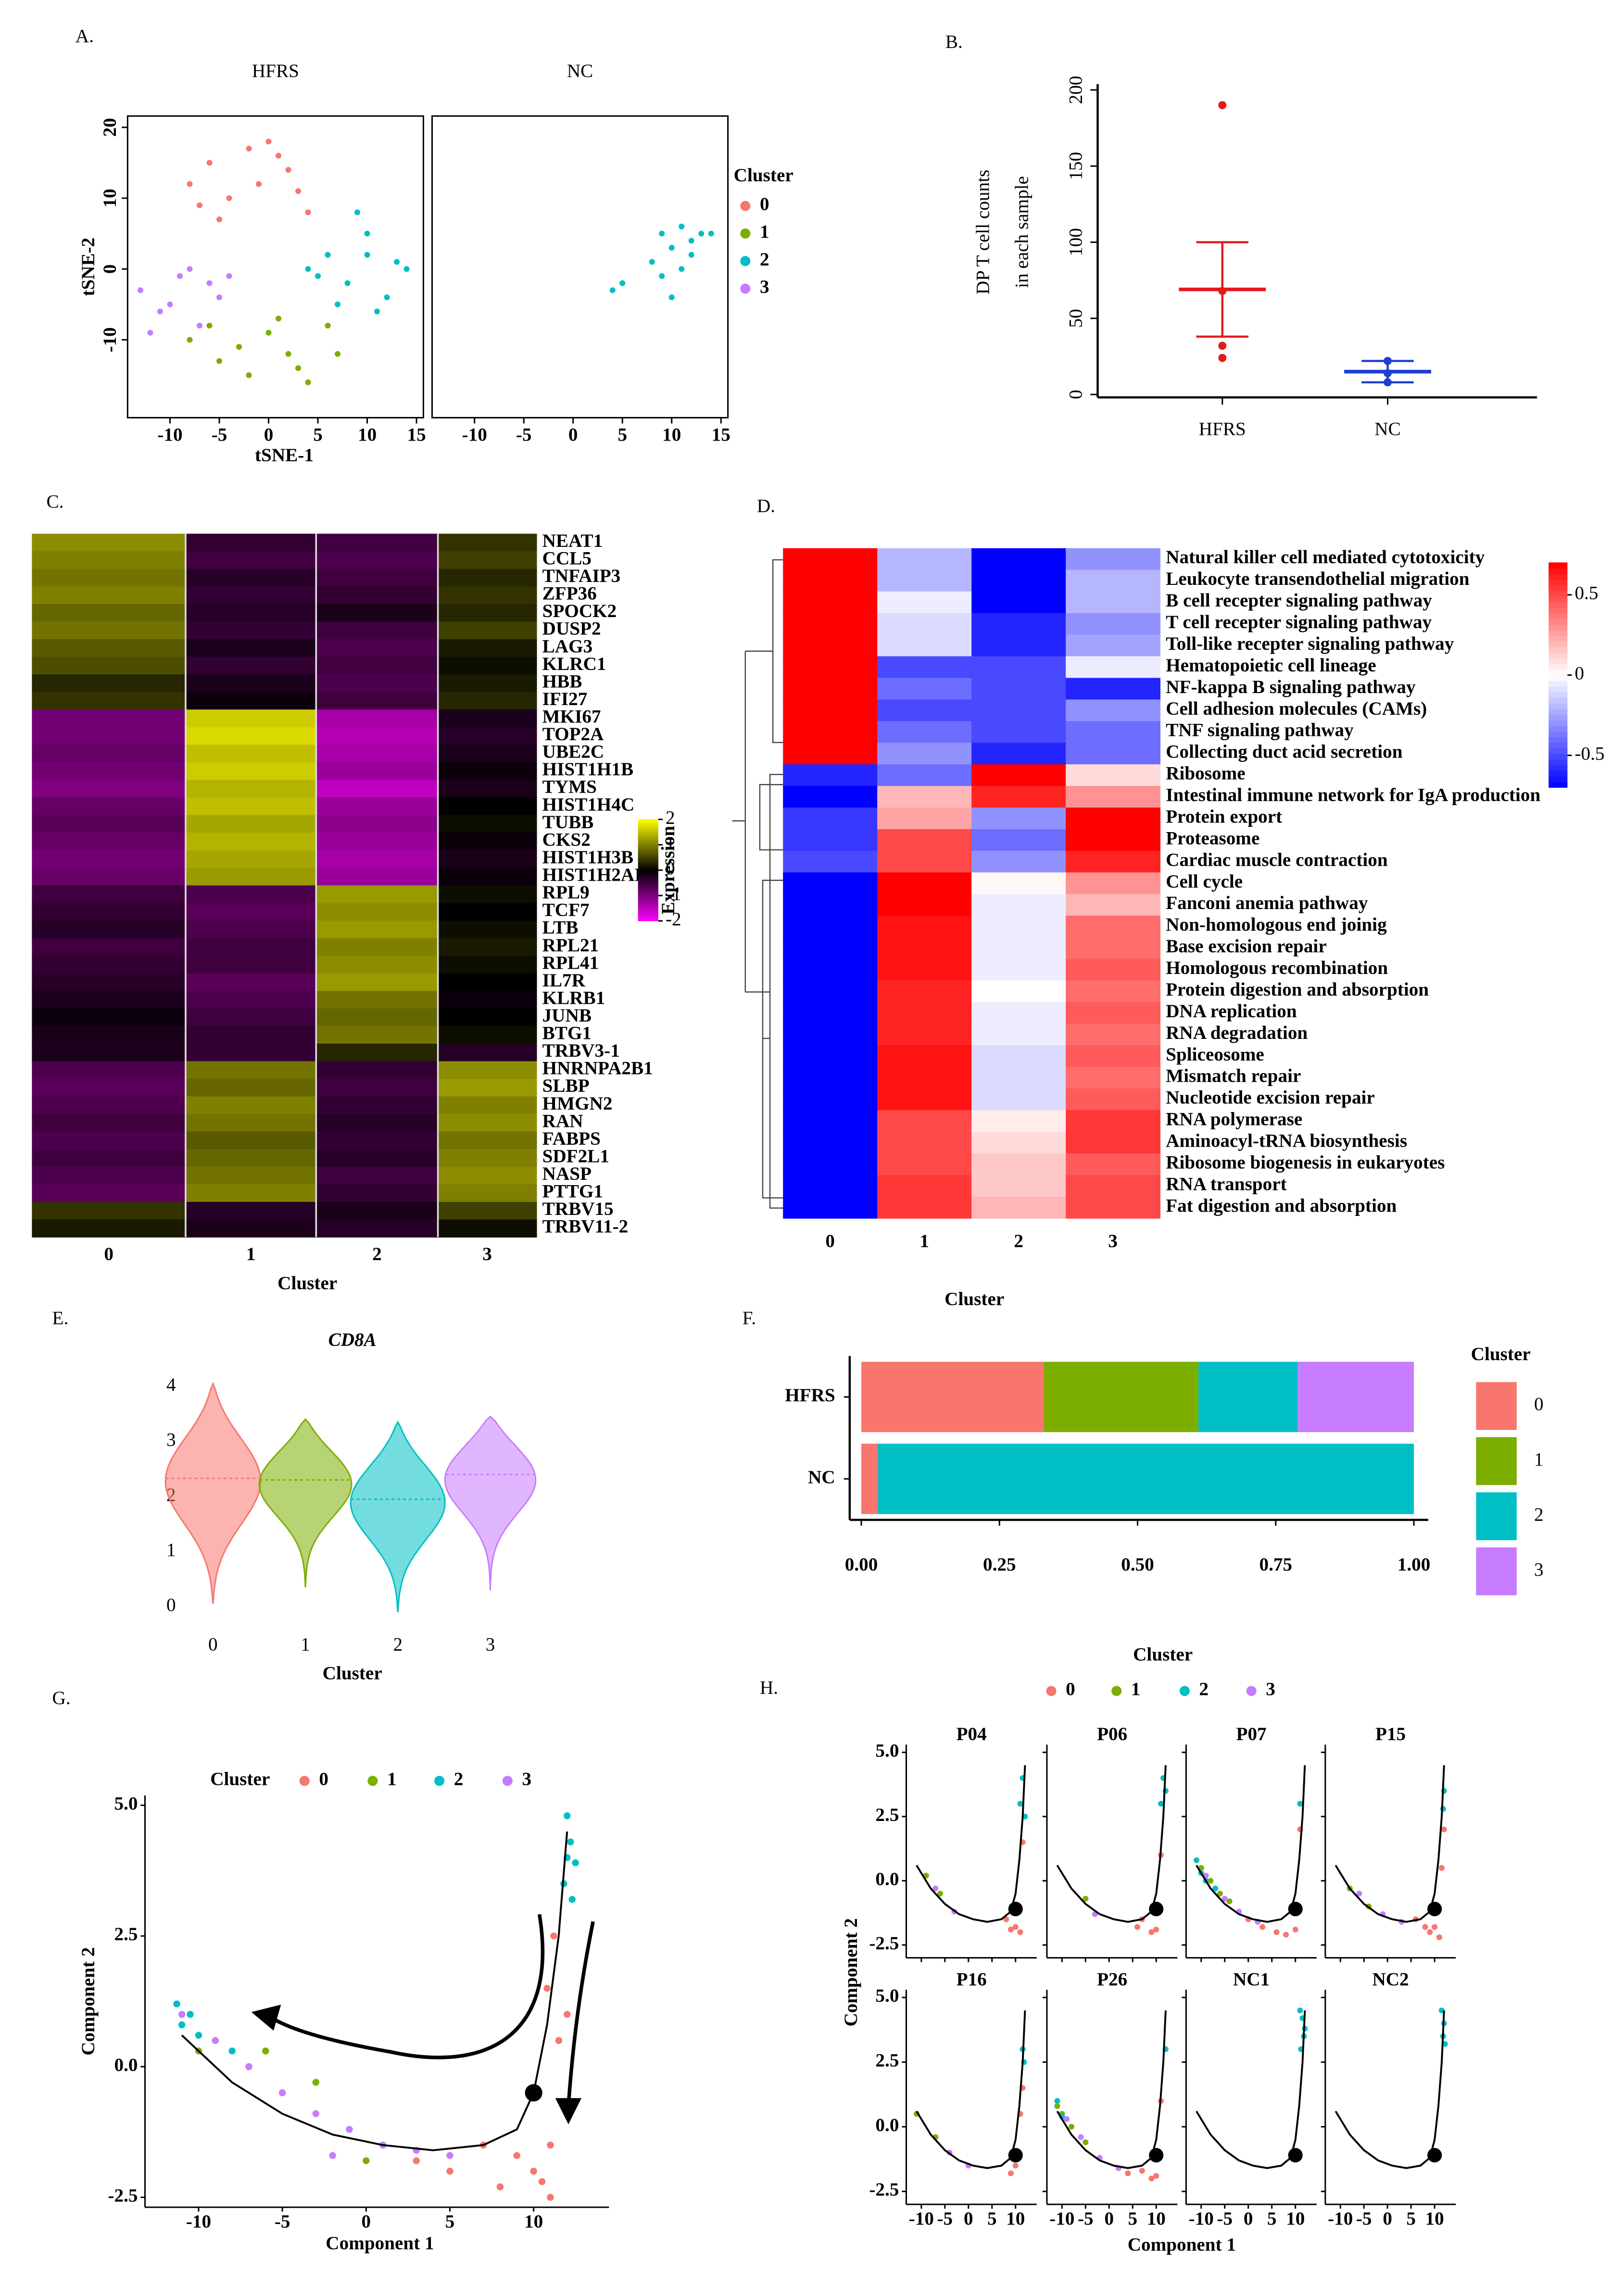 This screenshot has height=2275, width=1624. I want to click on row-label: NEAT1, so click(572, 541).